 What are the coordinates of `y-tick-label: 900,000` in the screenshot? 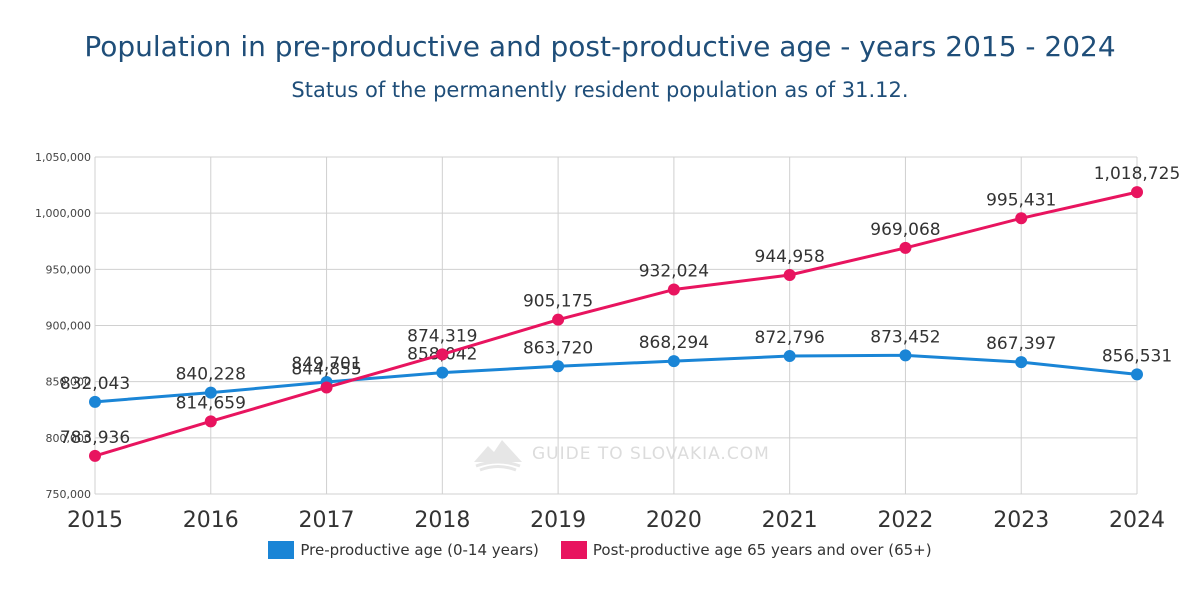 It's located at (69, 326).